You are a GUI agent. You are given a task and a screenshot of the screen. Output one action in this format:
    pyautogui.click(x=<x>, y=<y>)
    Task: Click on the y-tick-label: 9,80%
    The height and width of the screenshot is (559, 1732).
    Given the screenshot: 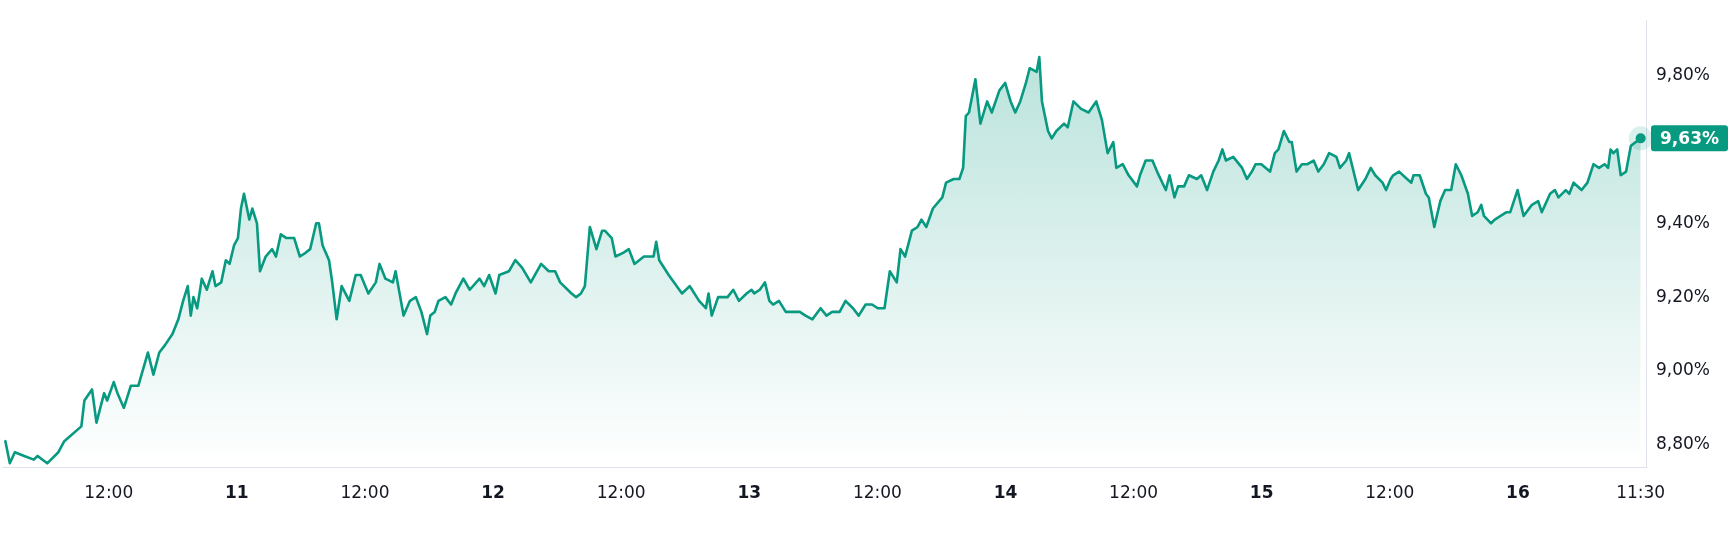 What is the action you would take?
    pyautogui.click(x=1683, y=74)
    